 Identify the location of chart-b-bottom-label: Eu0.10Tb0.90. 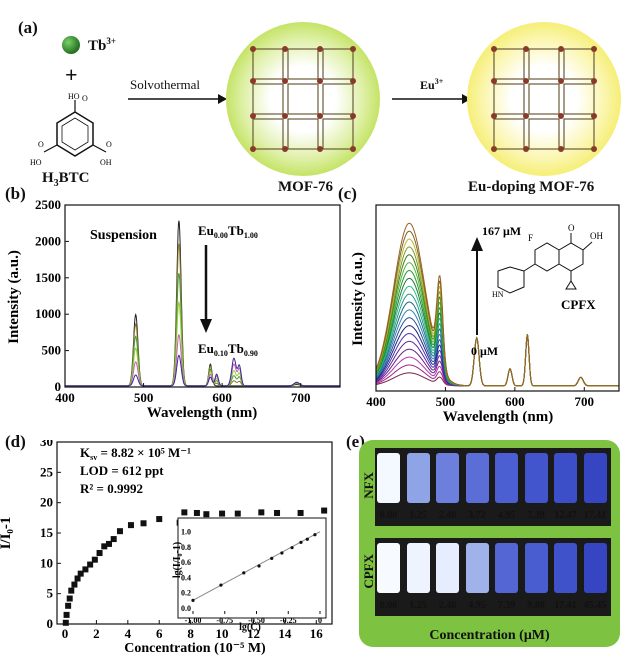
(228, 349).